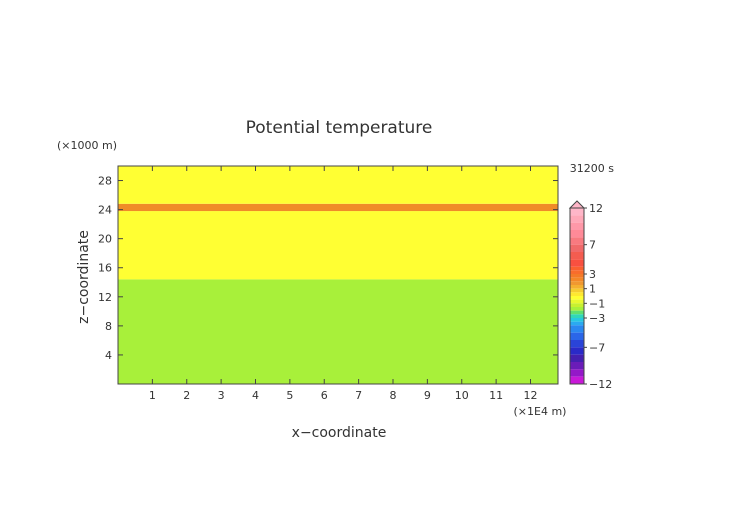 The width and height of the screenshot is (752, 532). I want to click on y-tick-label: 24, so click(105, 210).